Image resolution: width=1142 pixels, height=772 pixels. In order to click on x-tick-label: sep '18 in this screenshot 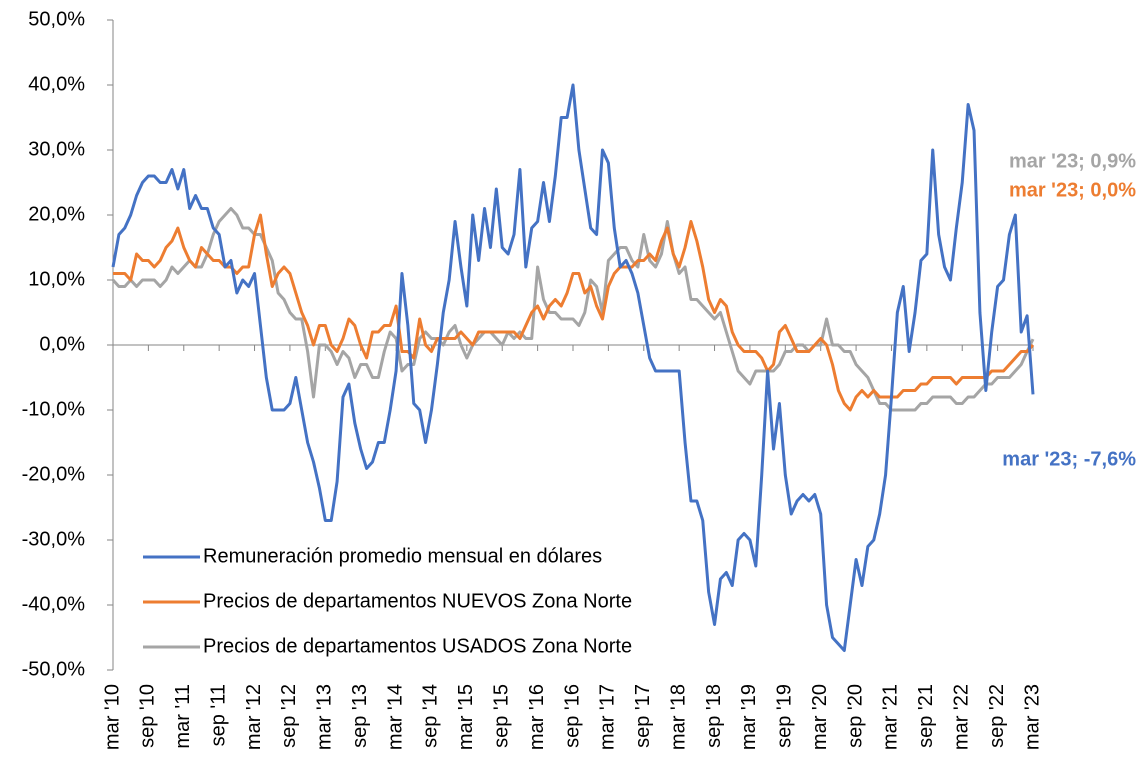, I will do `click(714, 716)`.